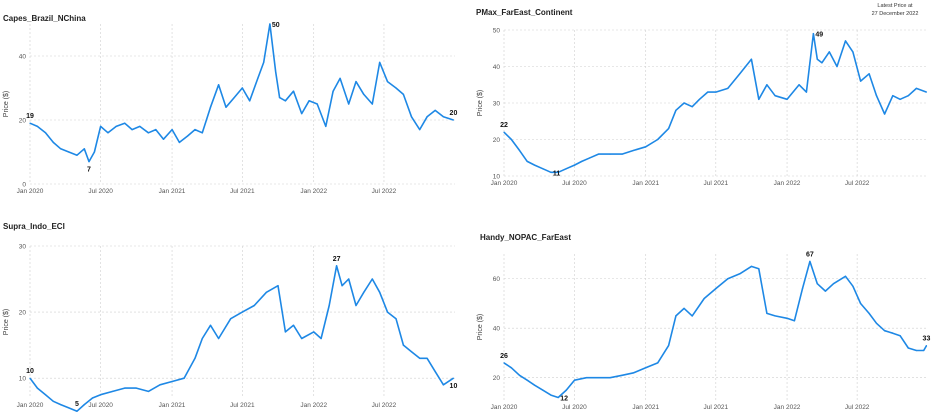 The image size is (936, 416). What do you see at coordinates (384, 405) in the screenshot?
I see `x-tick-label: Jul 2022` at bounding box center [384, 405].